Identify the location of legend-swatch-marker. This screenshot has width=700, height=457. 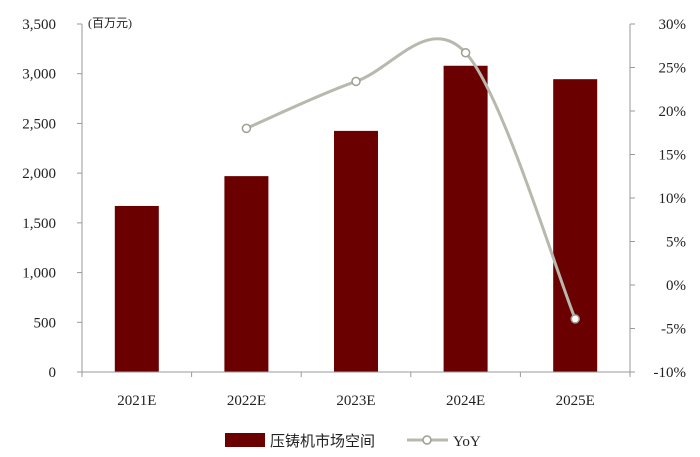
(427, 440).